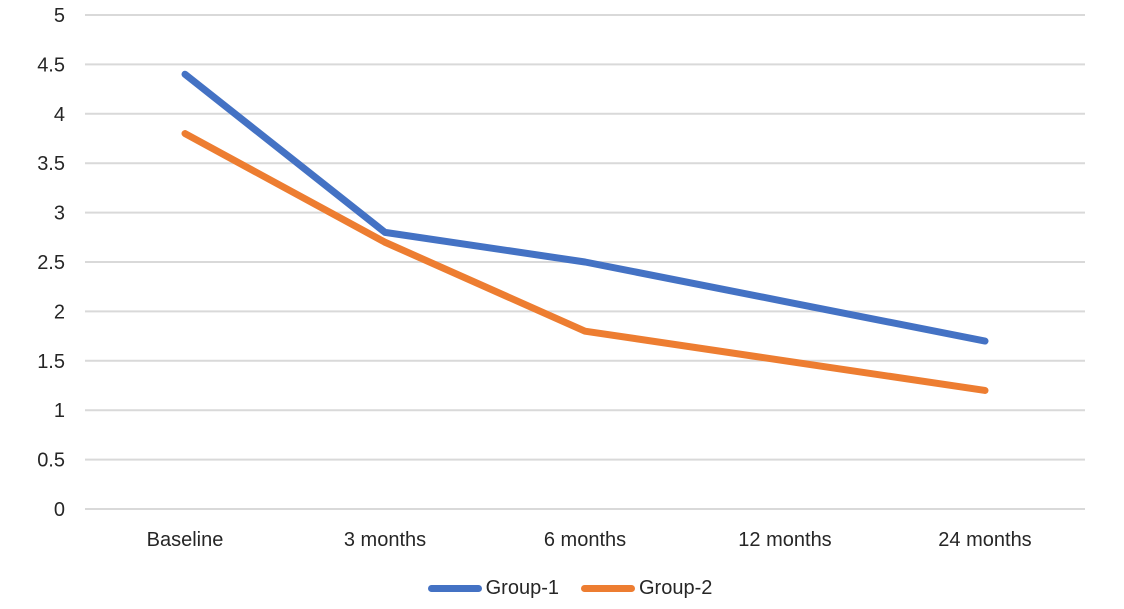 Image resolution: width=1124 pixels, height=609 pixels. What do you see at coordinates (59, 214) in the screenshot?
I see `y-tick-label: 3` at bounding box center [59, 214].